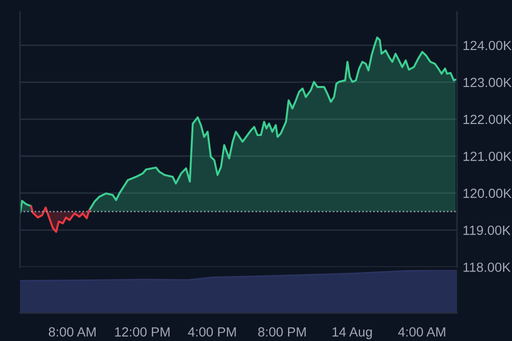 The image size is (512, 341). What do you see at coordinates (72, 332) in the screenshot?
I see `x-tick-label: 8:00 AM` at bounding box center [72, 332].